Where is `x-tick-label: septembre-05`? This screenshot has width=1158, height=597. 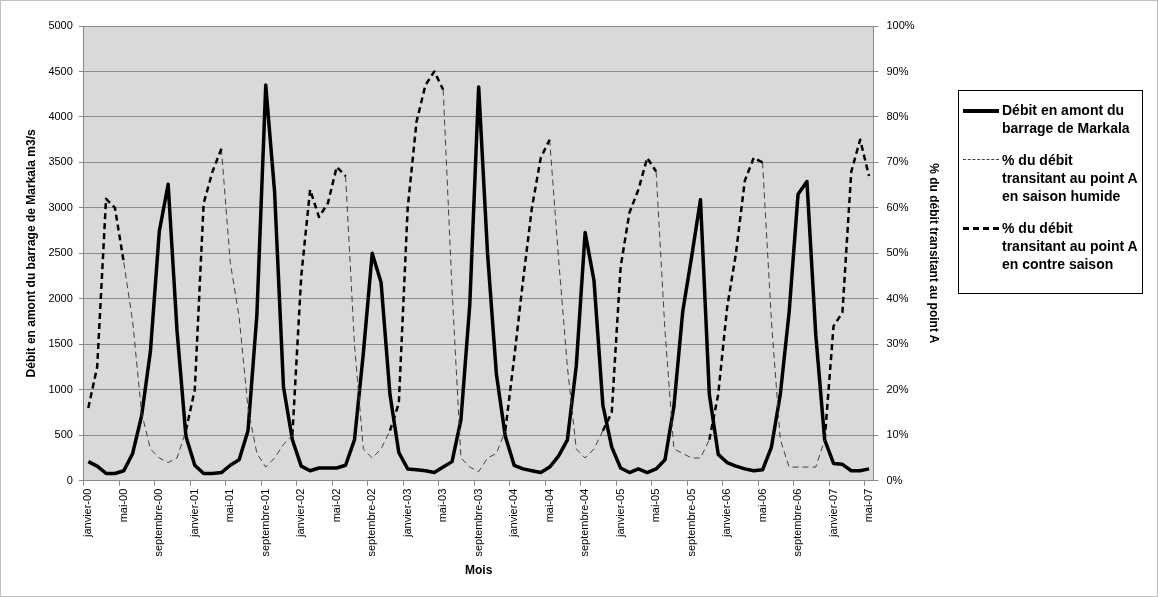
x-tick-label: septembre-05 is located at coordinates (690, 522).